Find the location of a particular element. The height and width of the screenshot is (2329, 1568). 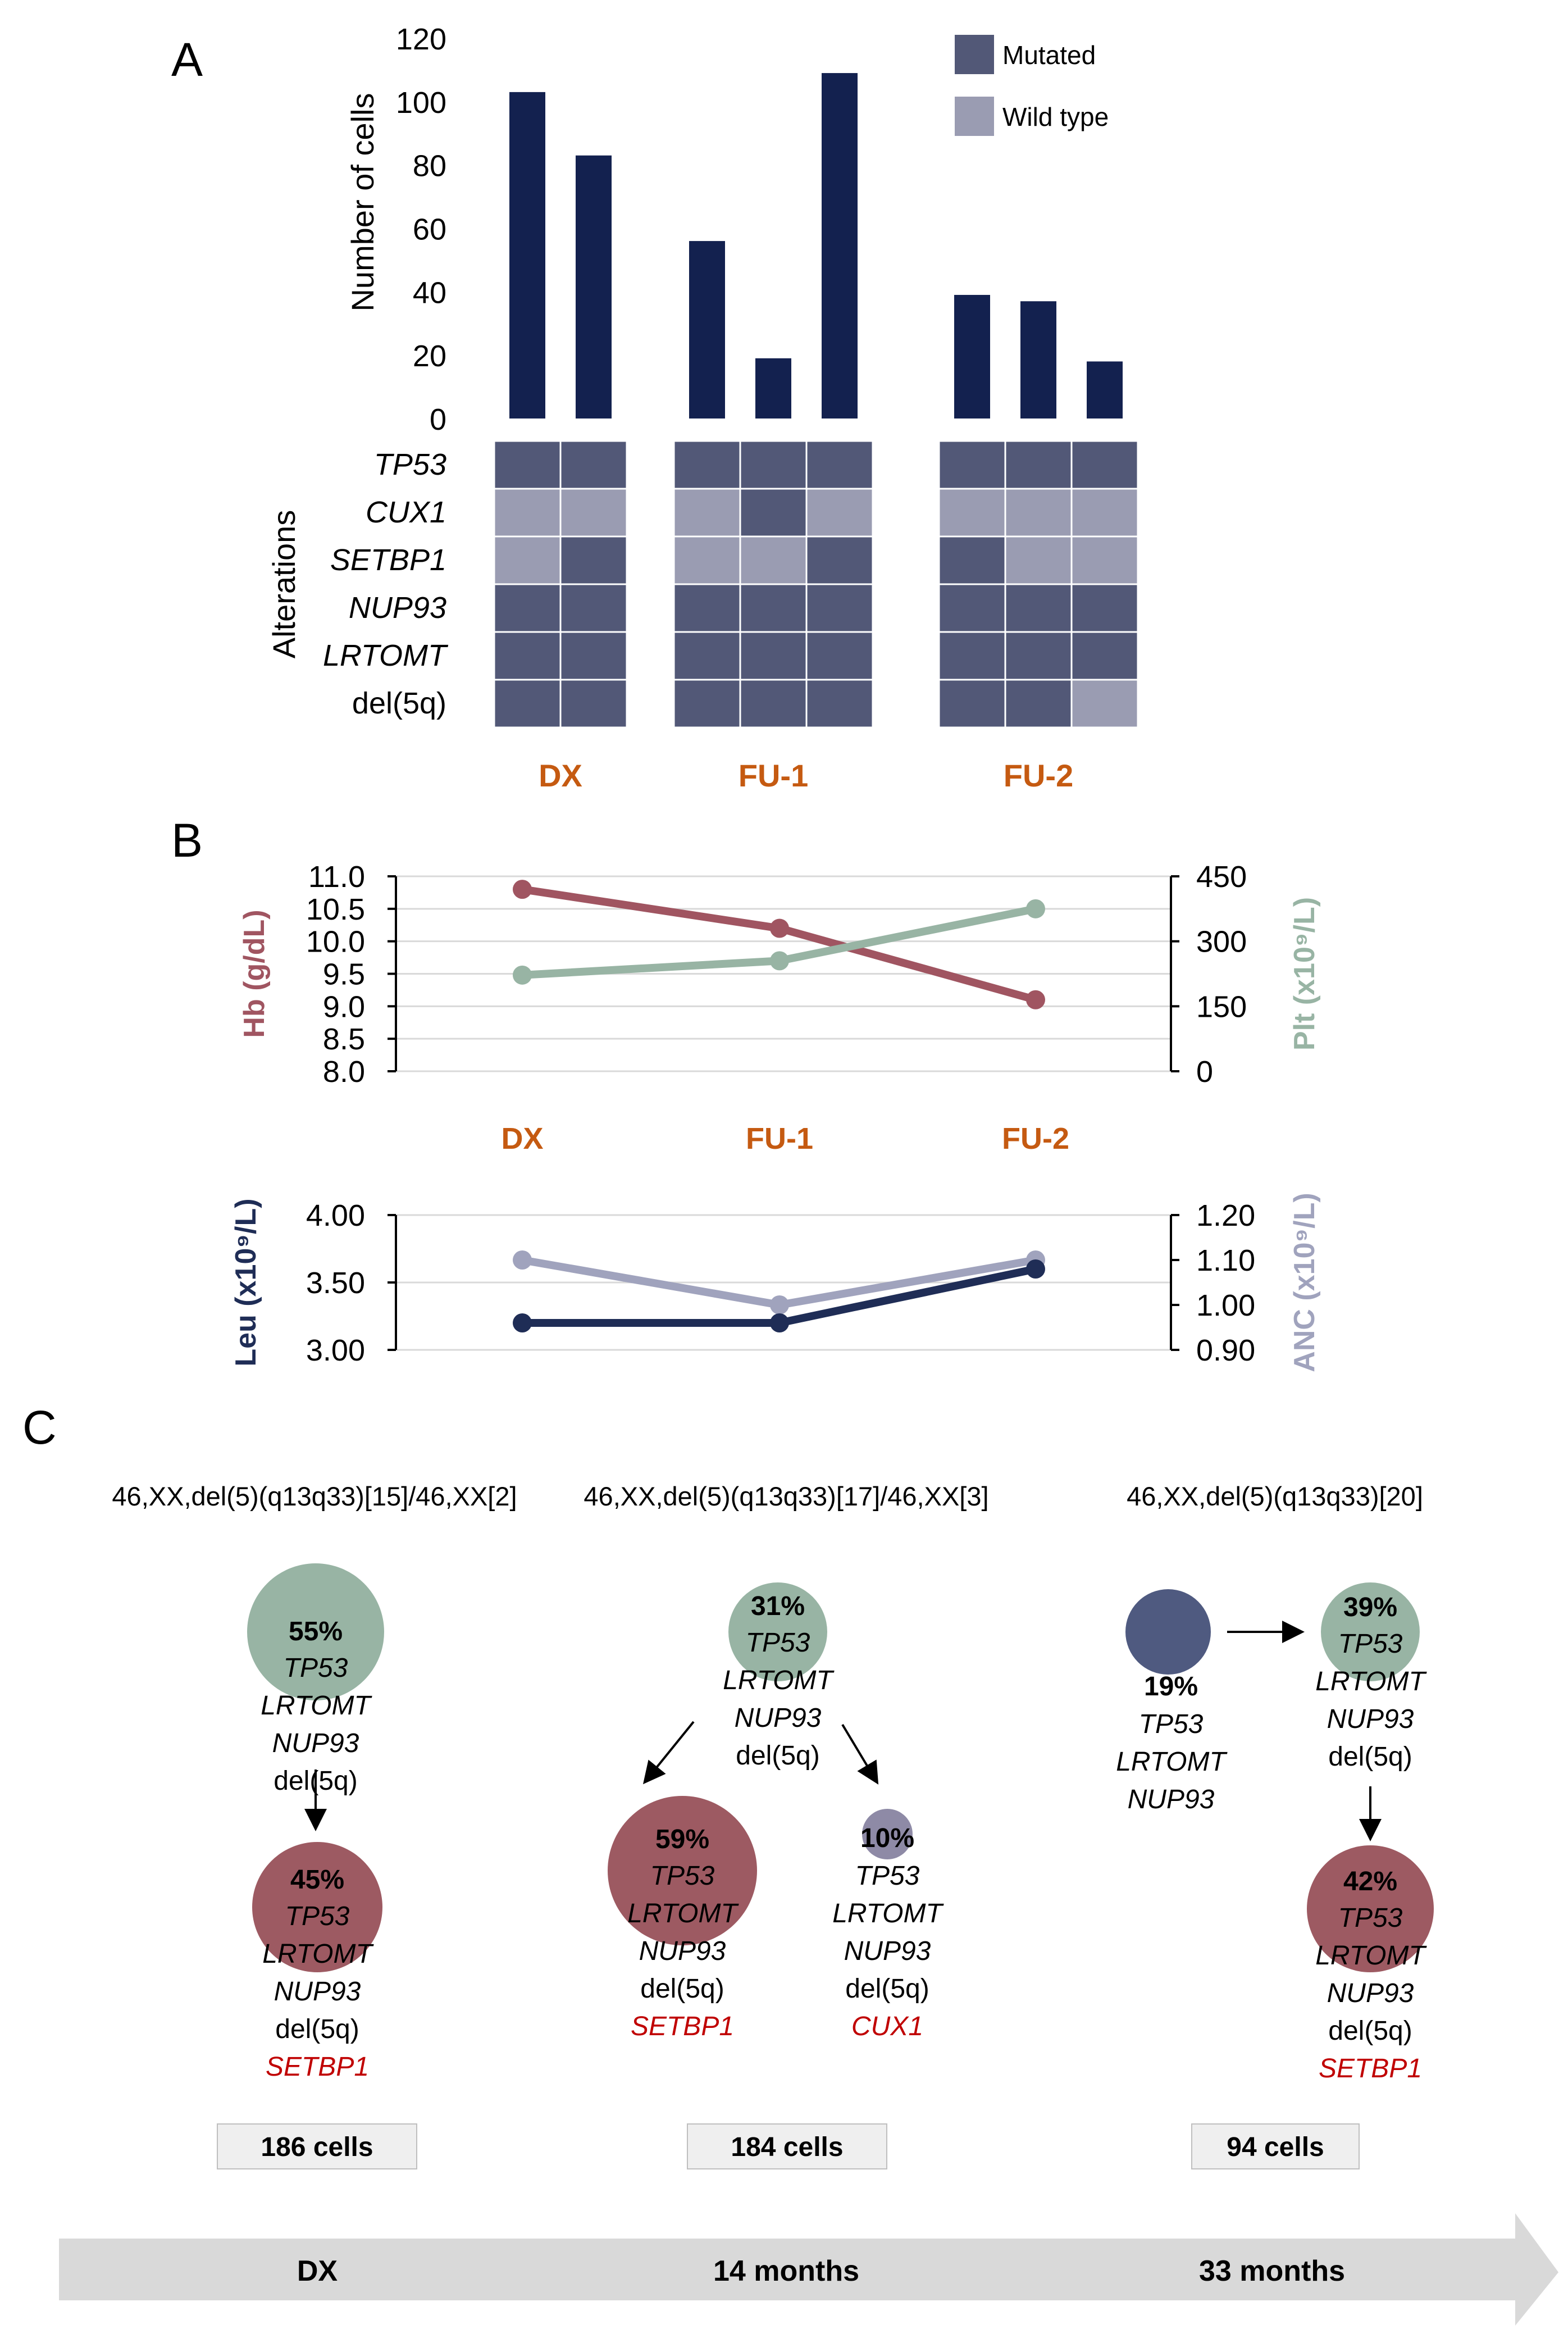

y-tick-label: 100 is located at coordinates (421, 103).